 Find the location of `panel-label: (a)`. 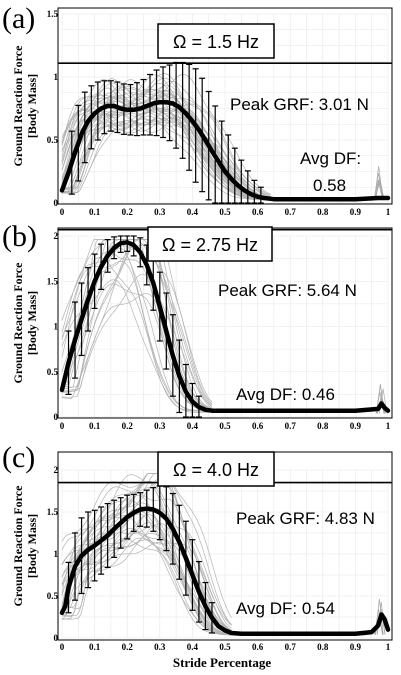

panel-label: (a) is located at coordinates (18, 18).